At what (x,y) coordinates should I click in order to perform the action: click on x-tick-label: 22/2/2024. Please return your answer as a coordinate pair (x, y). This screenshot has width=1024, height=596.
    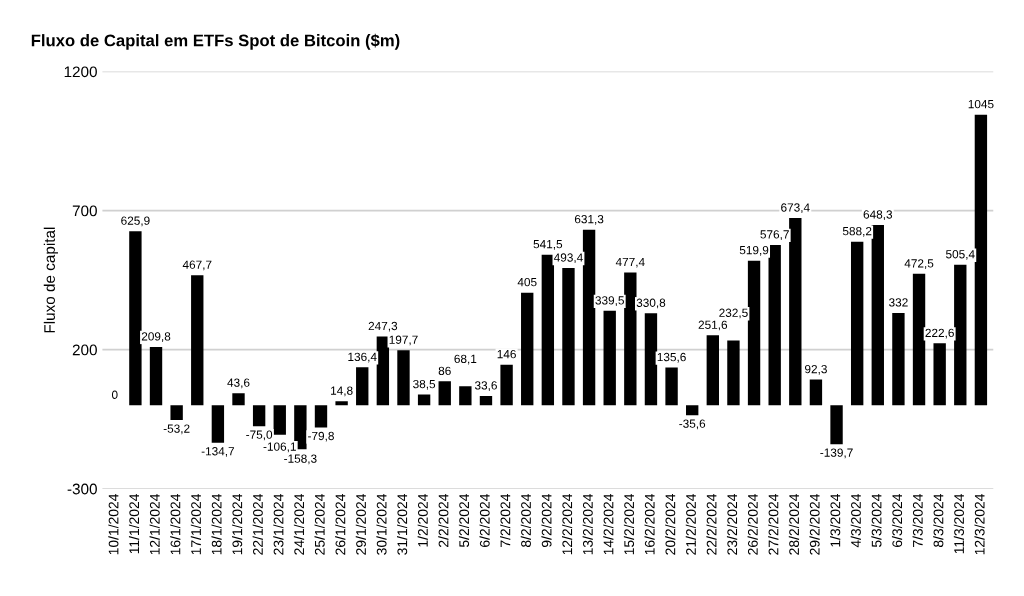
    Looking at the image, I should click on (711, 524).